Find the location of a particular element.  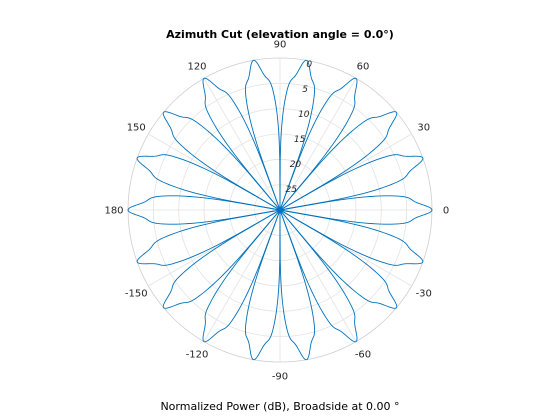

angle-tick-label: 150 is located at coordinates (136, 128).